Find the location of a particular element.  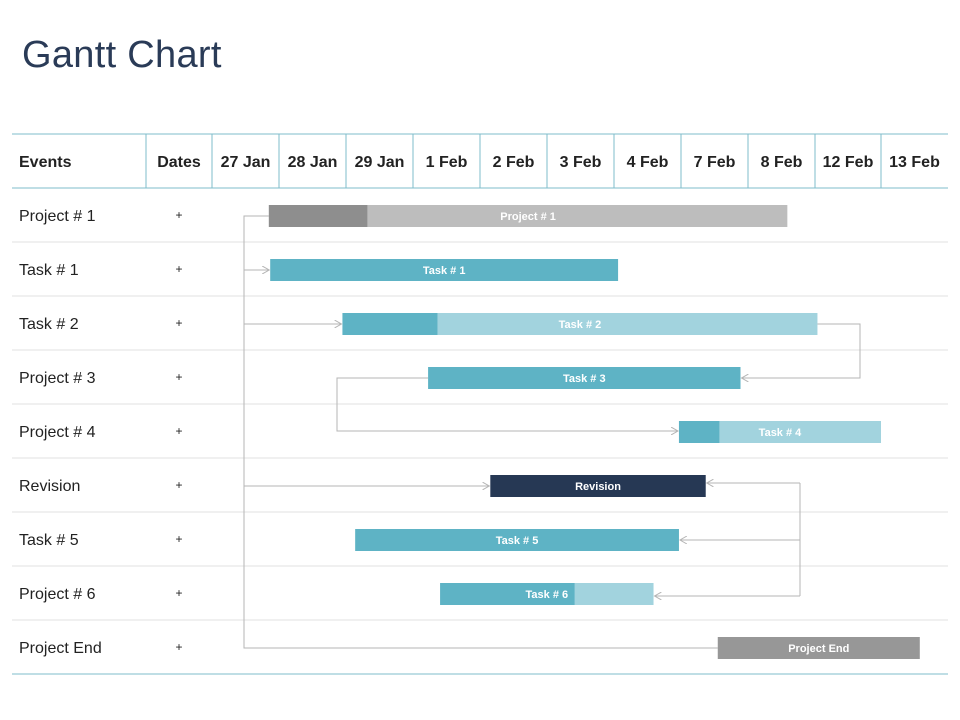

column-header-4-feb: 4 Feb is located at coordinates (648, 162).